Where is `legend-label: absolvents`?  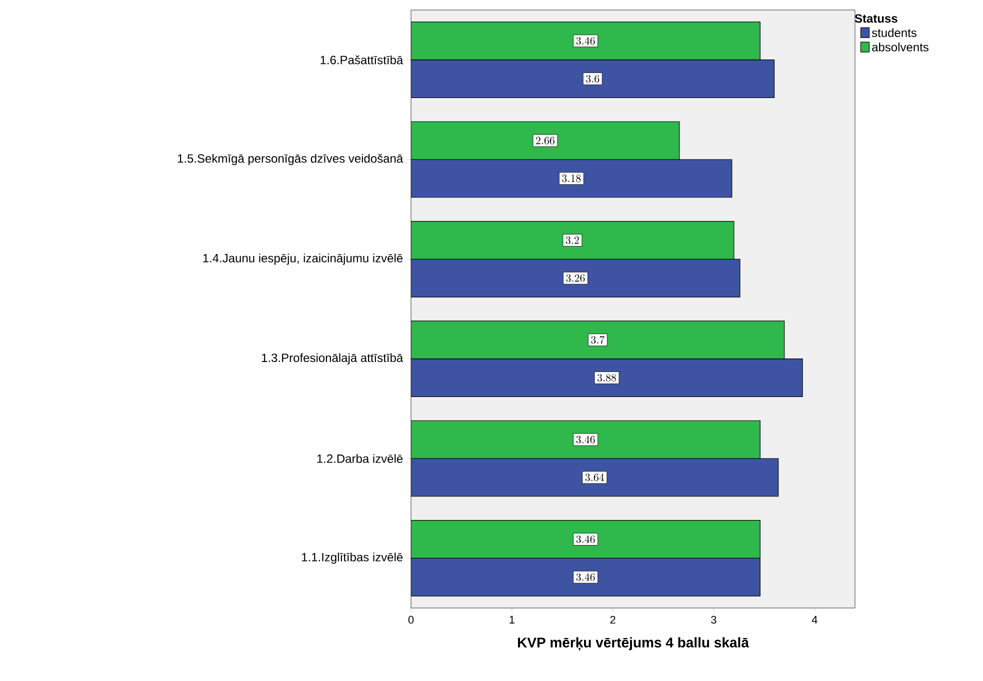
legend-label: absolvents is located at coordinates (900, 47).